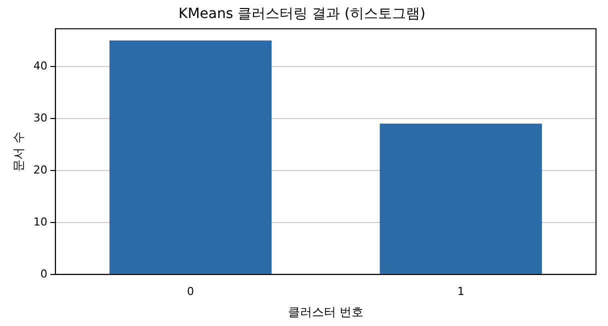  I want to click on y-tick-label: 40, so click(40, 65).